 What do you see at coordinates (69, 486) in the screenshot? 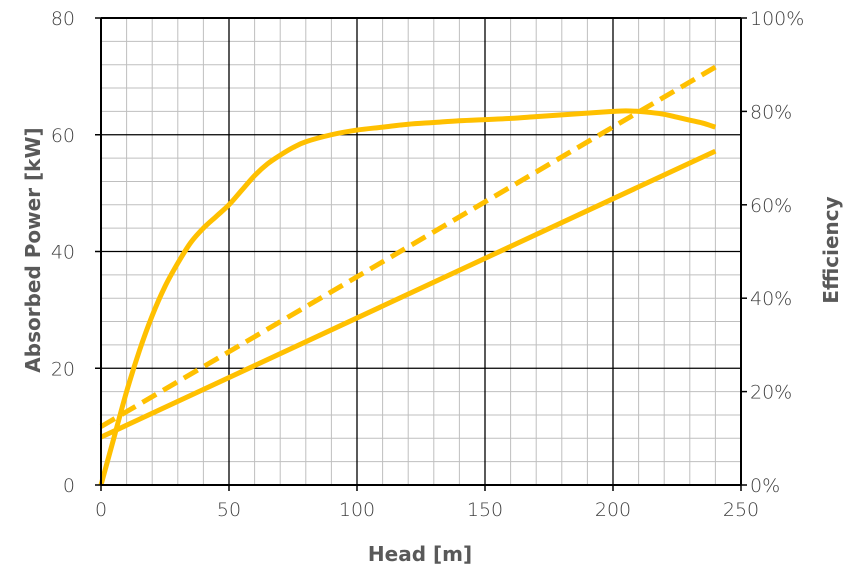
I see `y-tick-label: 0` at bounding box center [69, 486].